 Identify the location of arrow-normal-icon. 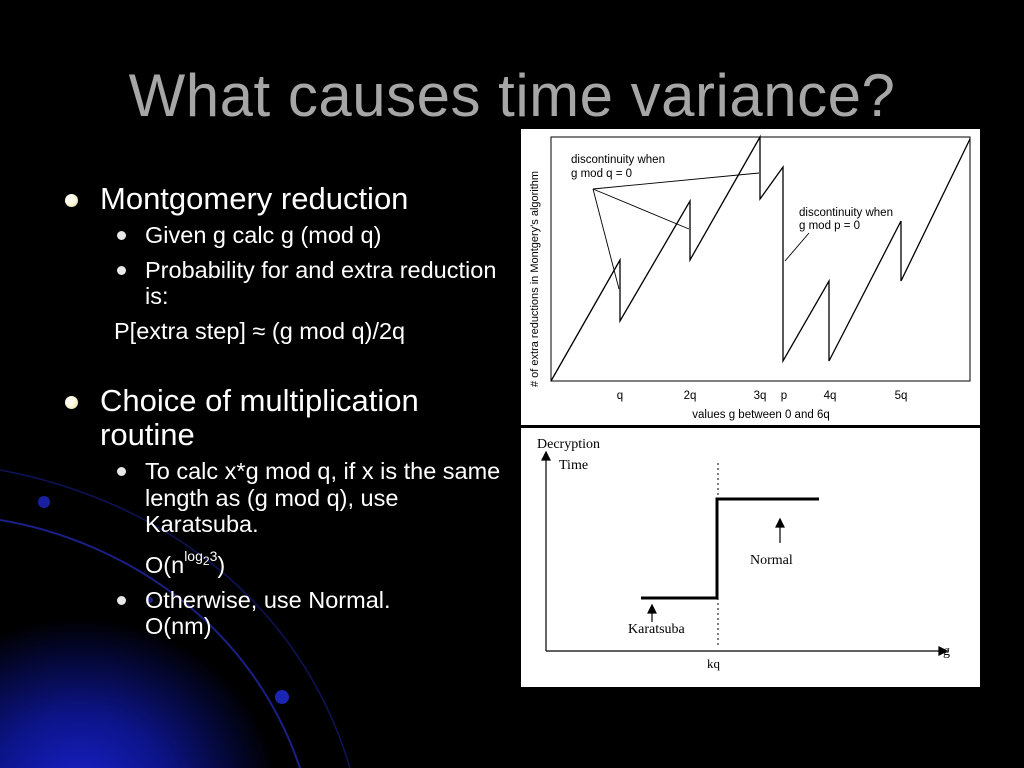
(780, 530).